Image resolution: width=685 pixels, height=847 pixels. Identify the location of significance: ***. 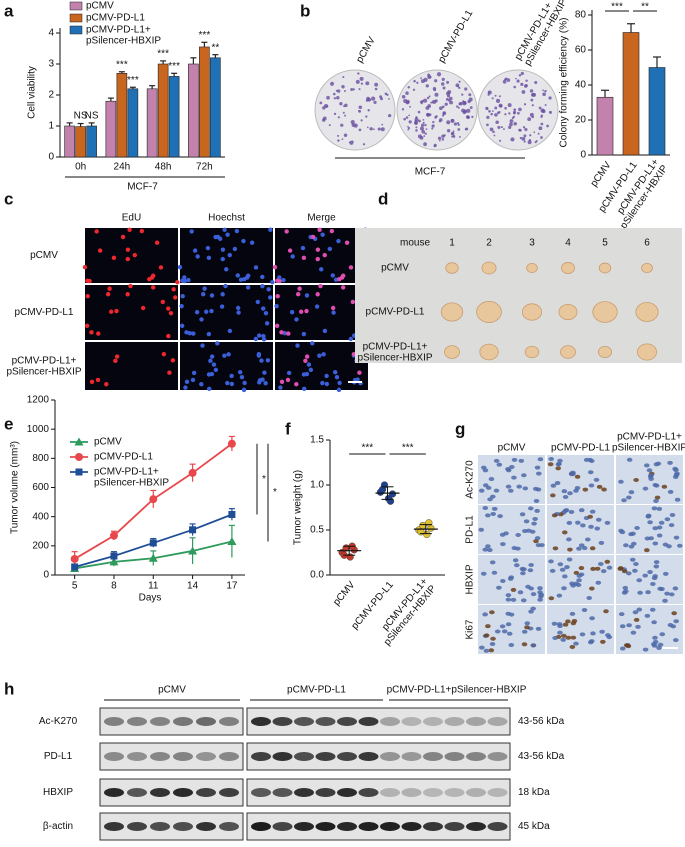
(617, 7).